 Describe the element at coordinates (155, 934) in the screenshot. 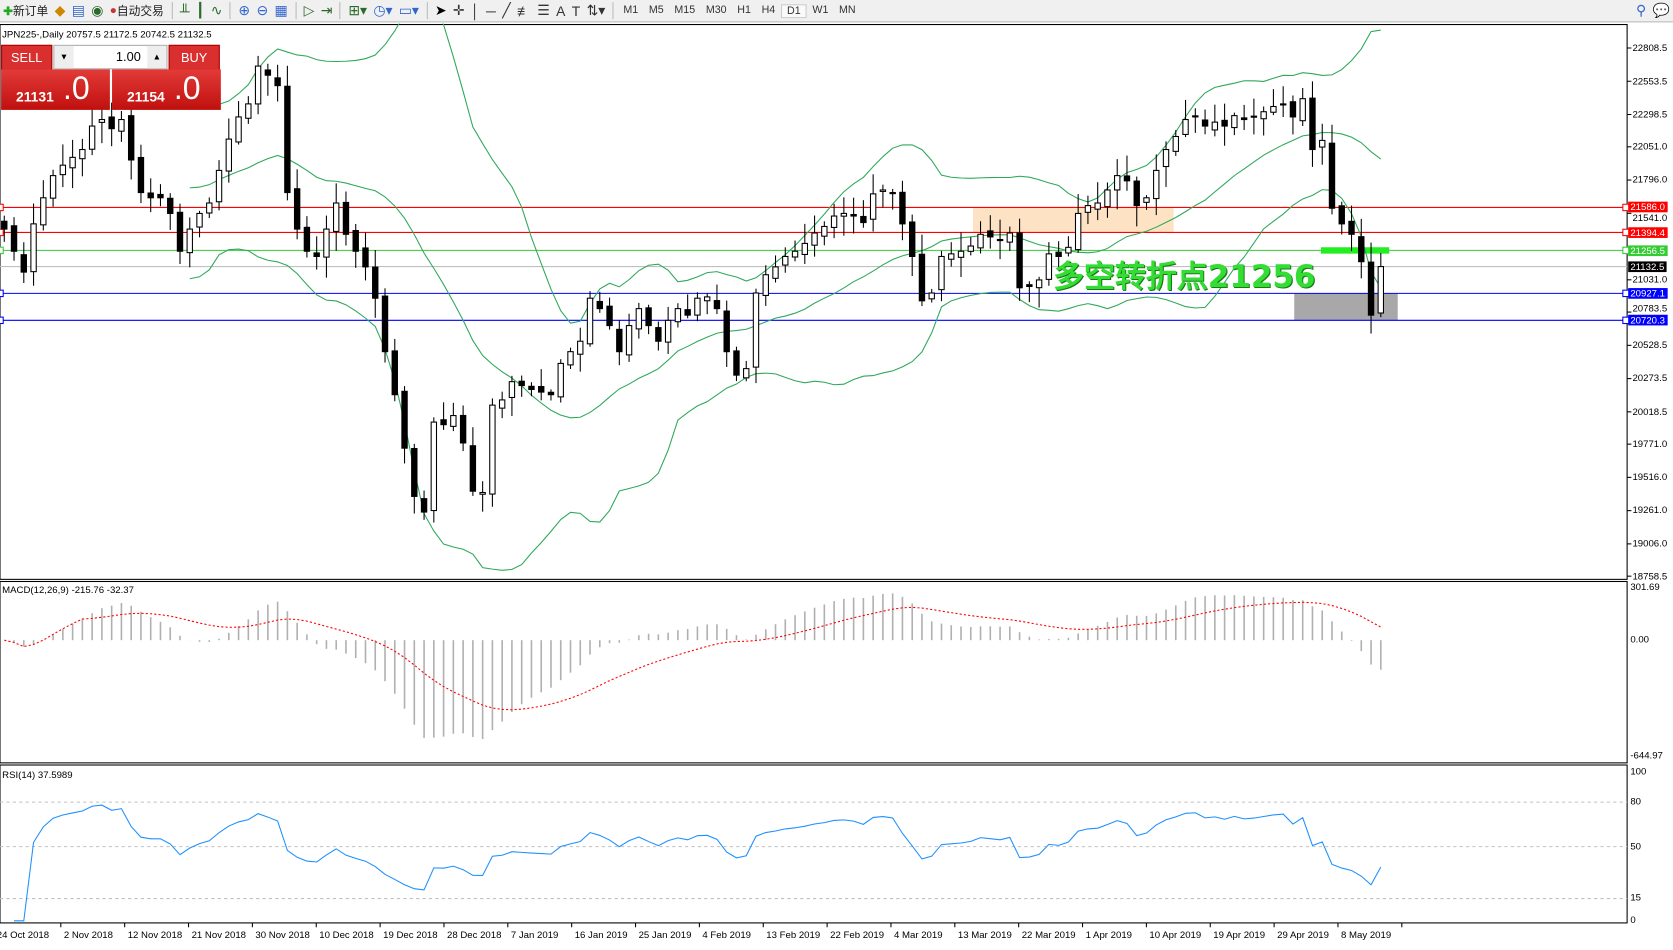

I see `date-label: 12 Nov 2018` at that location.